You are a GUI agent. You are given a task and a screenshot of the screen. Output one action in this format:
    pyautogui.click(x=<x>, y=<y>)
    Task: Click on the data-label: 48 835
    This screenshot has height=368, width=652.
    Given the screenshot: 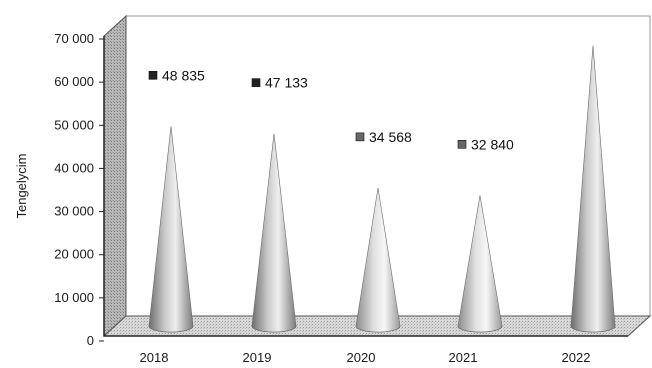 What is the action you would take?
    pyautogui.click(x=183, y=75)
    